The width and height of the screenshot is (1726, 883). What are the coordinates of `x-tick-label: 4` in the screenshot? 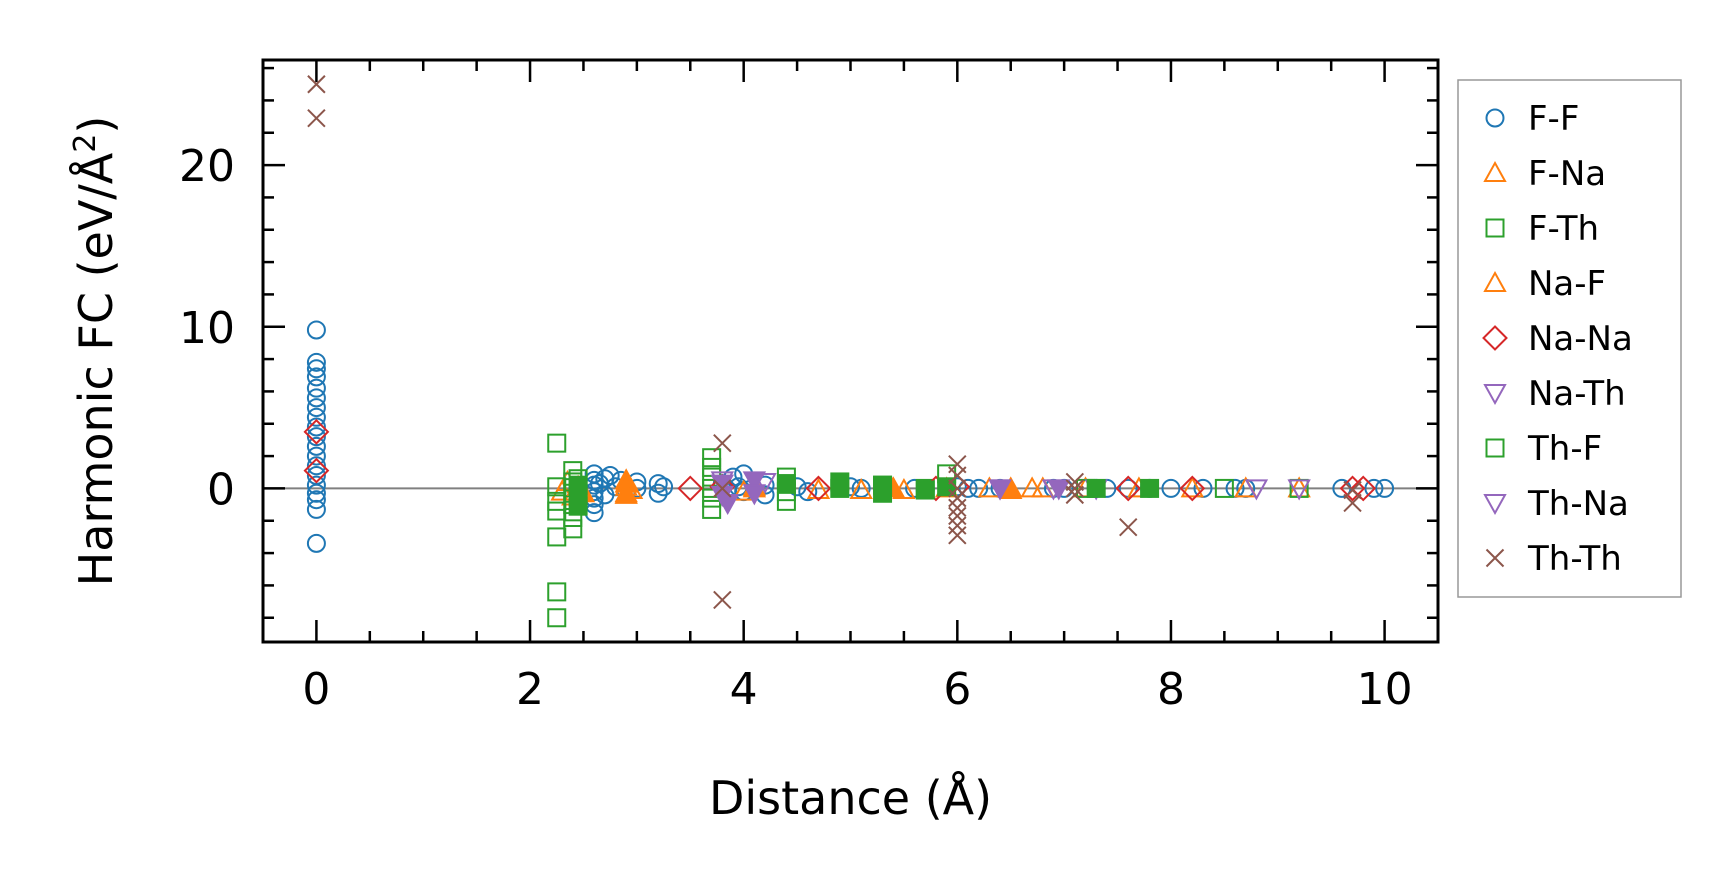 It's located at (744, 689).